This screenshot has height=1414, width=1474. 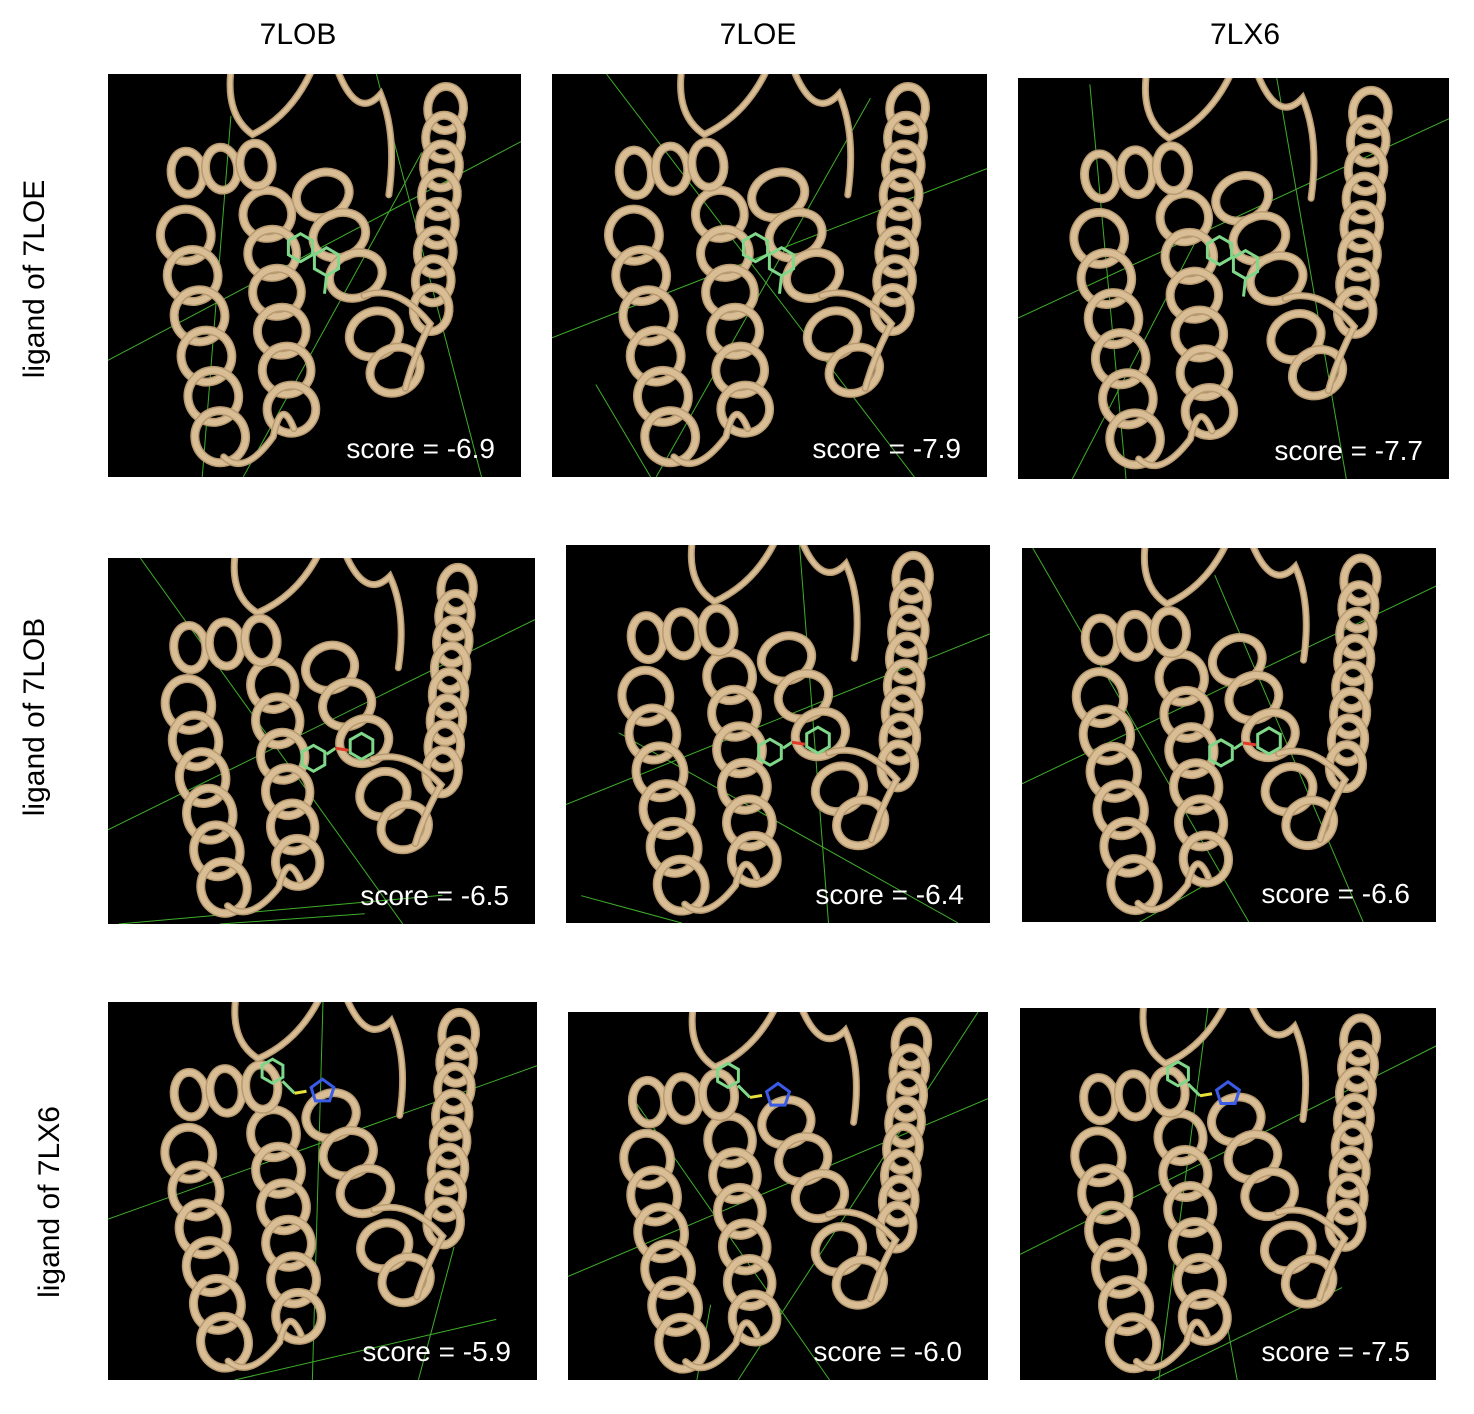 What do you see at coordinates (1335, 1351) in the screenshot?
I see `docking-score: score = -7.5` at bounding box center [1335, 1351].